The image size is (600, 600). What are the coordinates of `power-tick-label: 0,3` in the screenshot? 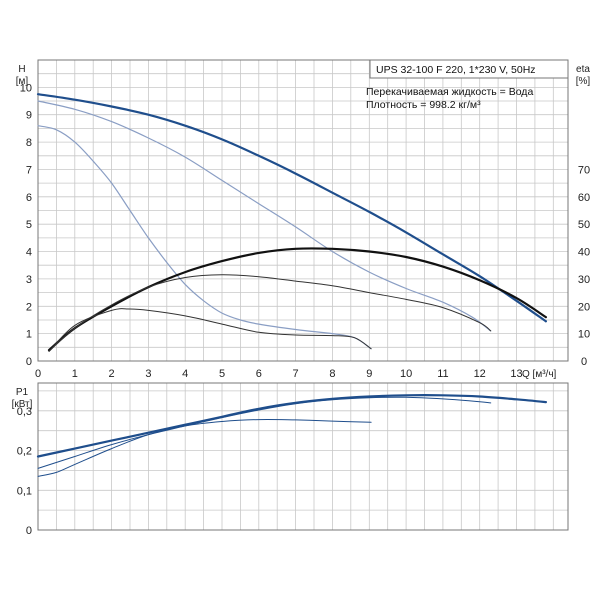 It's located at (24, 412).